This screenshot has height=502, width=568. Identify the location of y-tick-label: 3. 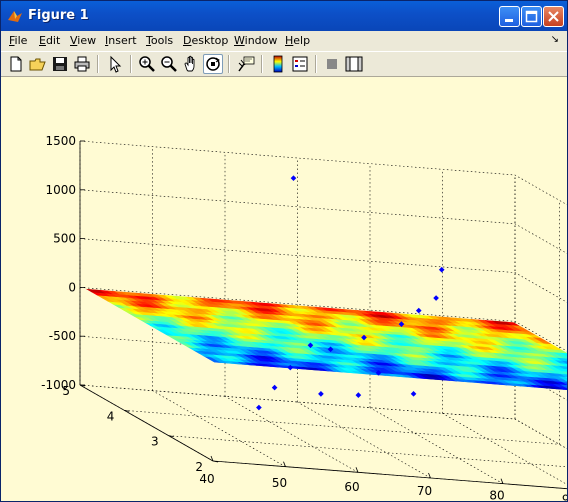
(155, 442).